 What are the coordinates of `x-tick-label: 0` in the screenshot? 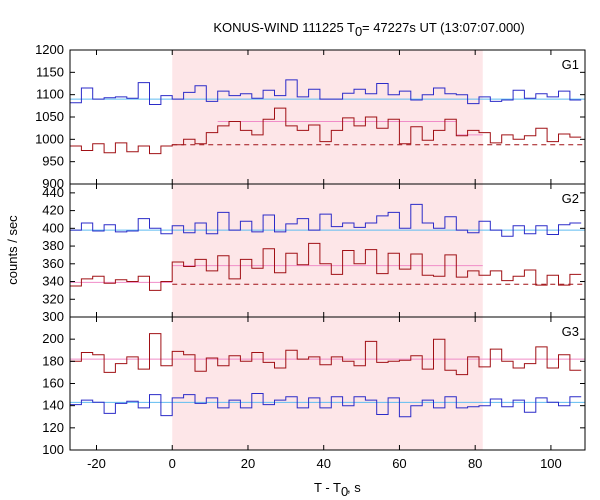 It's located at (172, 463).